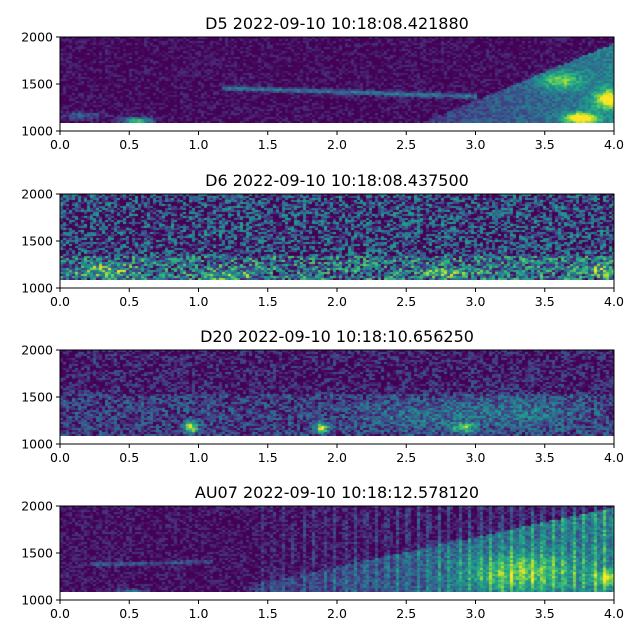  I want to click on panel-title: D20 2022-09-10 10:18:10.656250, so click(337, 336).